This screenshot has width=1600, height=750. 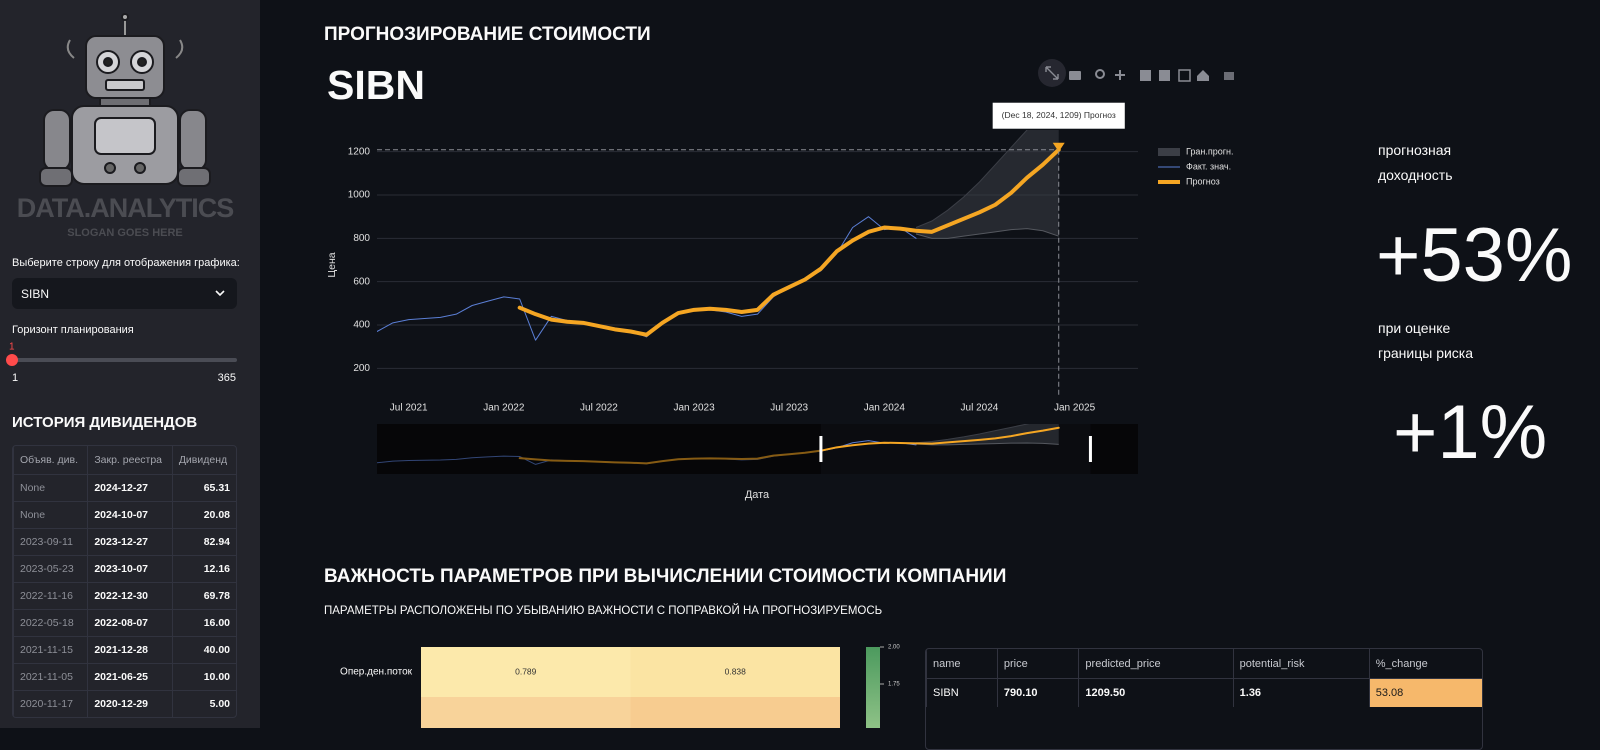 I want to click on metric-label: прогнозная доходность, so click(x=1415, y=162).